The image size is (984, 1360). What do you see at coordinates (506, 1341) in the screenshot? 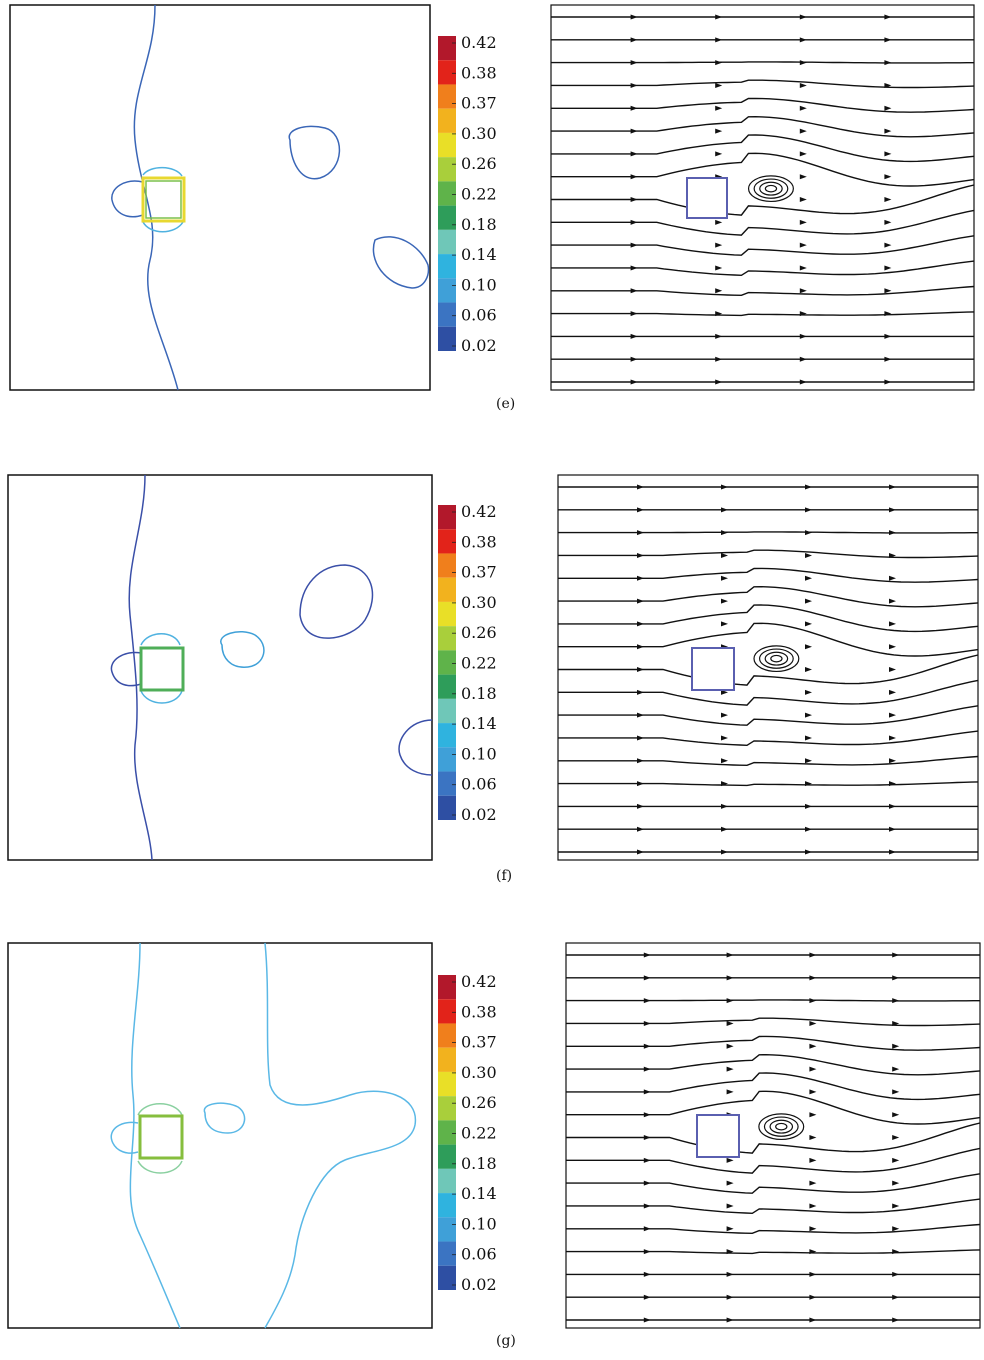
I see `panel-label: (g)` at bounding box center [506, 1341].